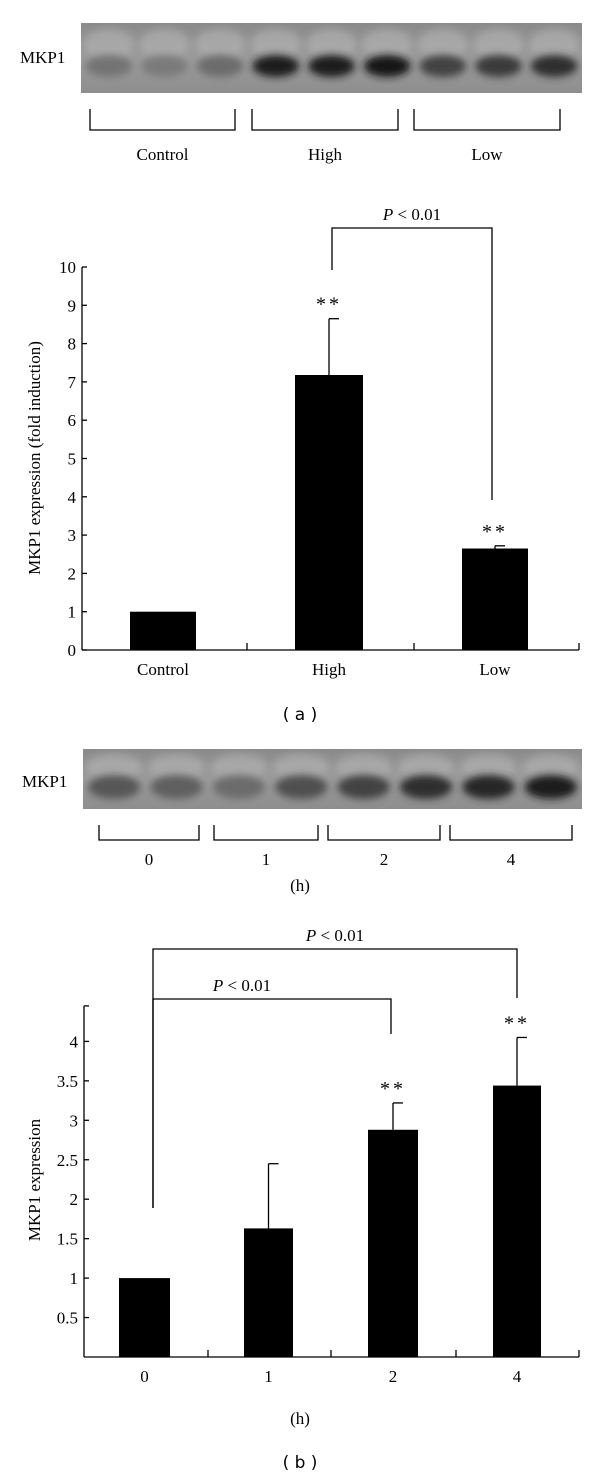 The width and height of the screenshot is (600, 1479). Describe the element at coordinates (384, 859) in the screenshot. I see `blot-group-label: 2` at that location.